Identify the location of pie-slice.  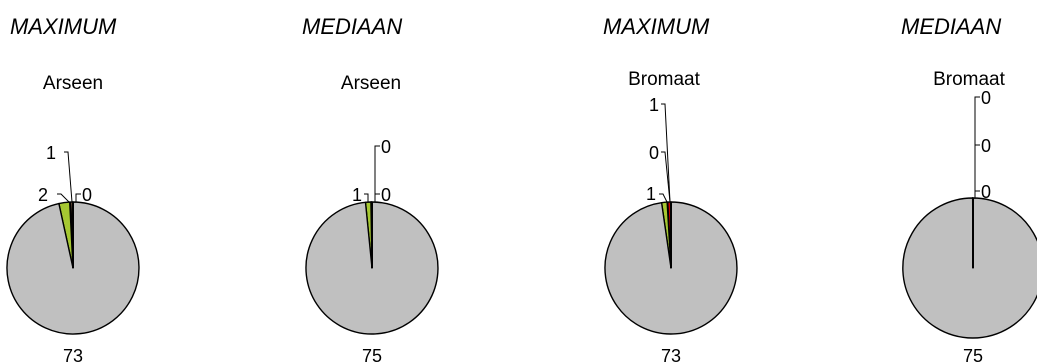
(969, 268).